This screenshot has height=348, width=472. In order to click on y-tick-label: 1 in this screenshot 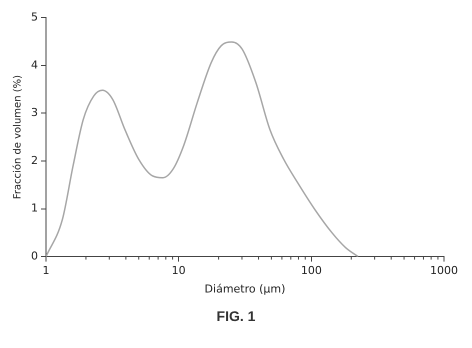, I will do `click(34, 208)`.